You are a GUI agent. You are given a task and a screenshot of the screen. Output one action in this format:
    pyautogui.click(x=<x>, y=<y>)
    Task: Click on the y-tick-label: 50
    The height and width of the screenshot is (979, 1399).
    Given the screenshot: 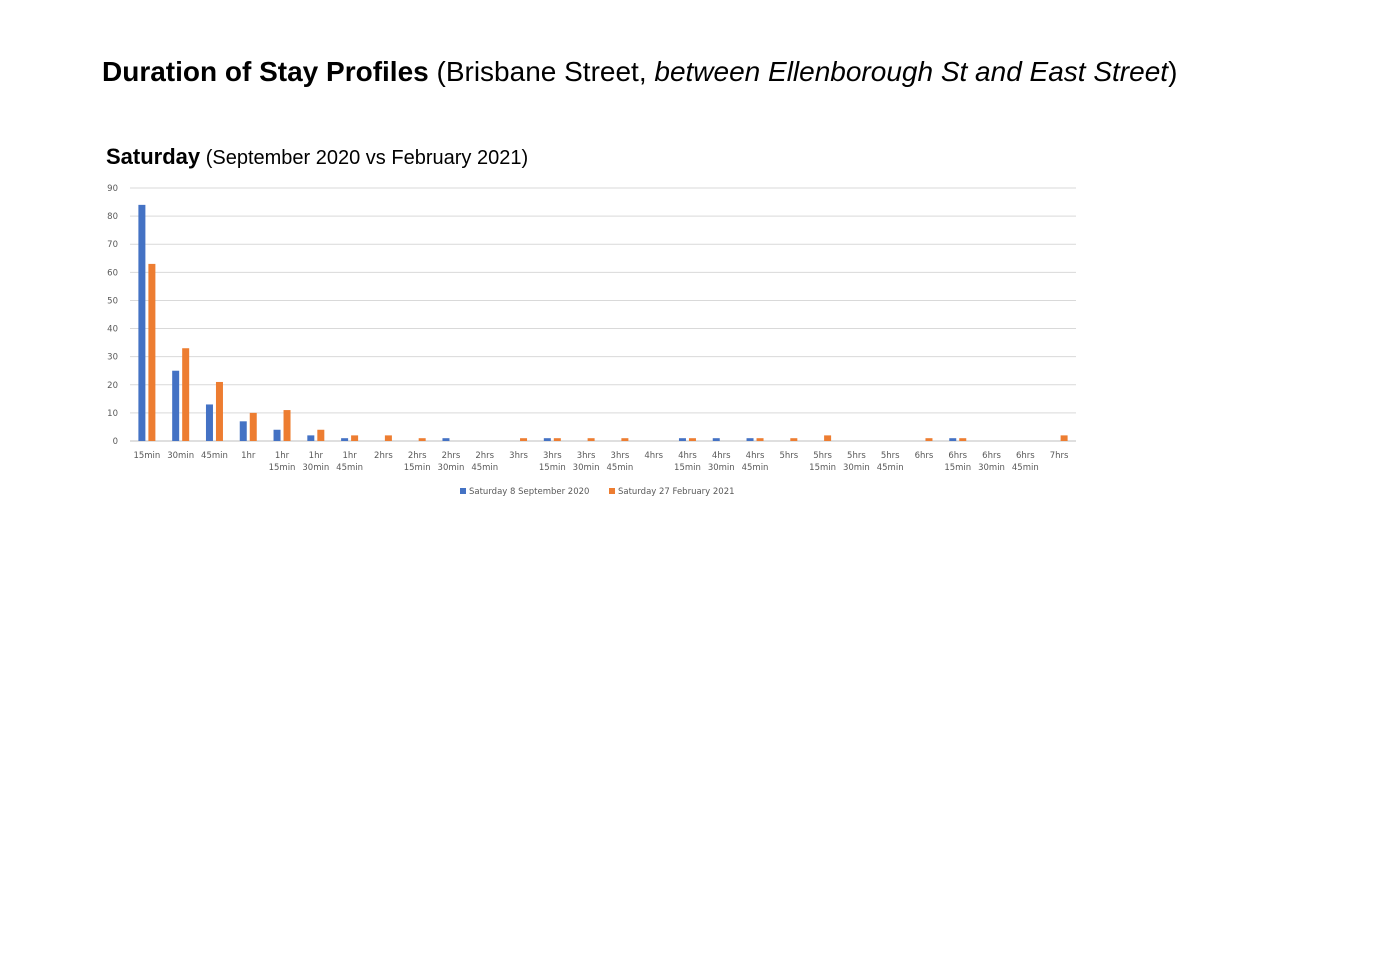 What is the action you would take?
    pyautogui.click(x=112, y=301)
    